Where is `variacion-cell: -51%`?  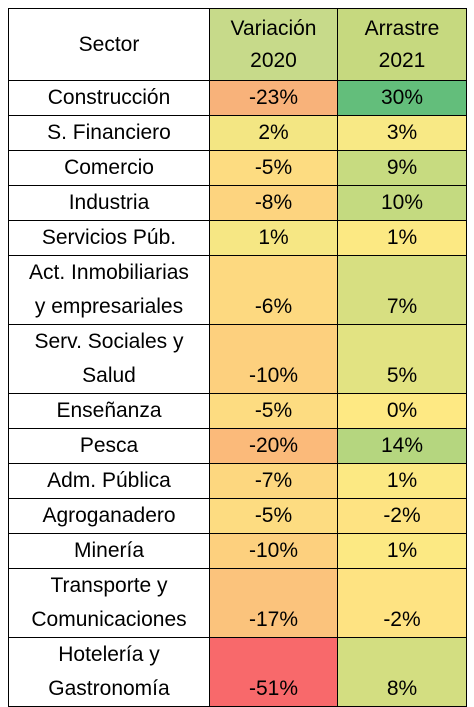 variacion-cell: -51% is located at coordinates (273, 672).